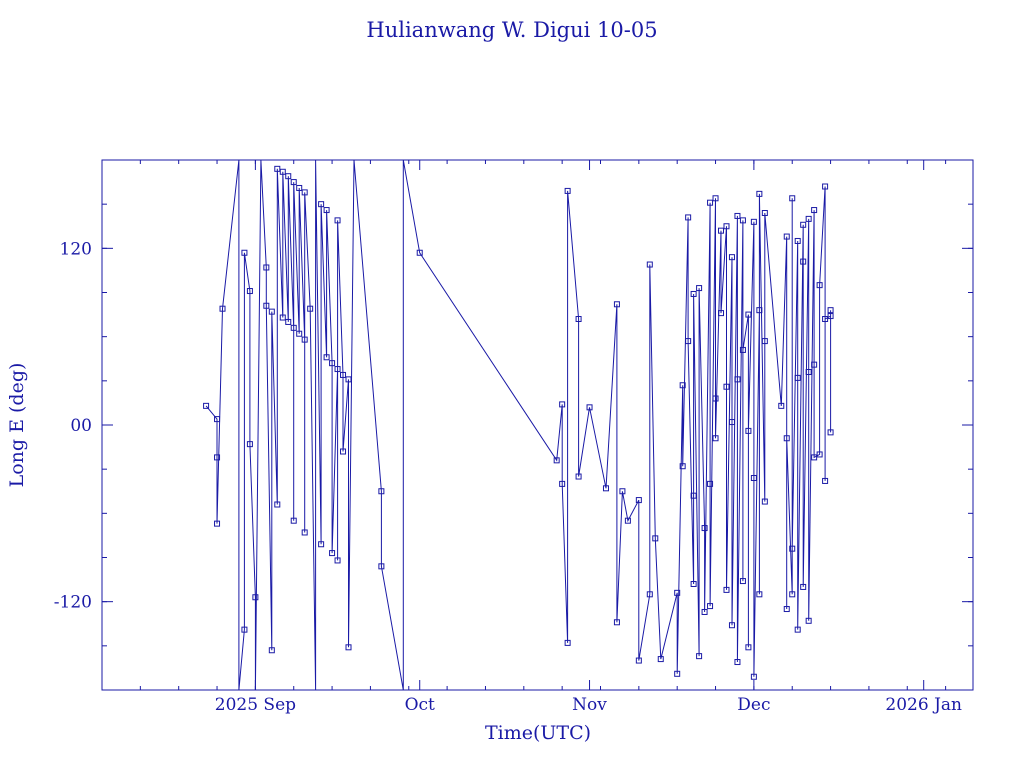 Image resolution: width=1024 pixels, height=768 pixels. Describe the element at coordinates (420, 705) in the screenshot. I see `x-tick-label: Oct` at that location.